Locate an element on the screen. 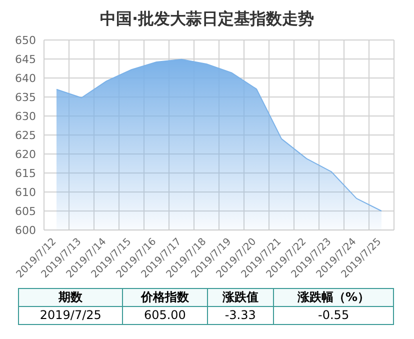 The width and height of the screenshot is (414, 339). y-tick-label: 615 is located at coordinates (25, 173).